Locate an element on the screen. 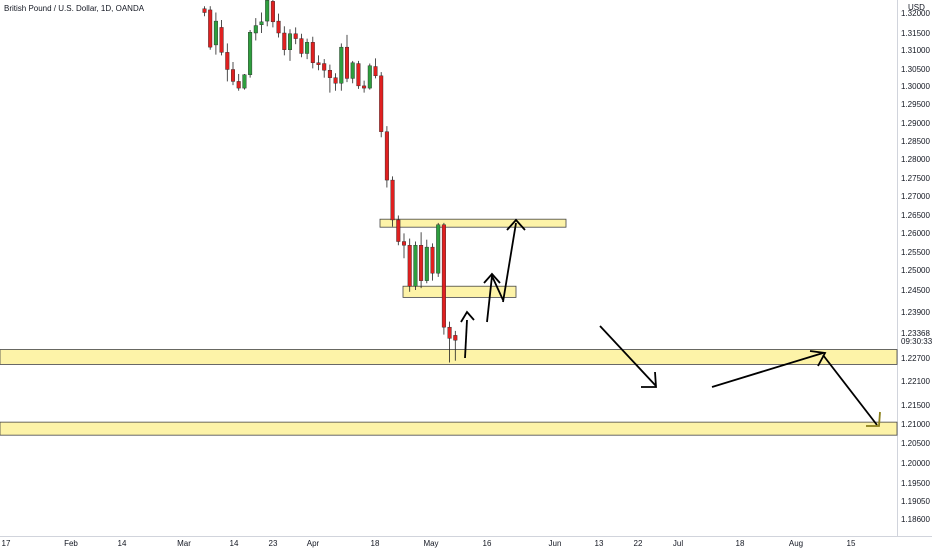 This screenshot has height=550, width=932. time-tick-label: 23 is located at coordinates (273, 543).